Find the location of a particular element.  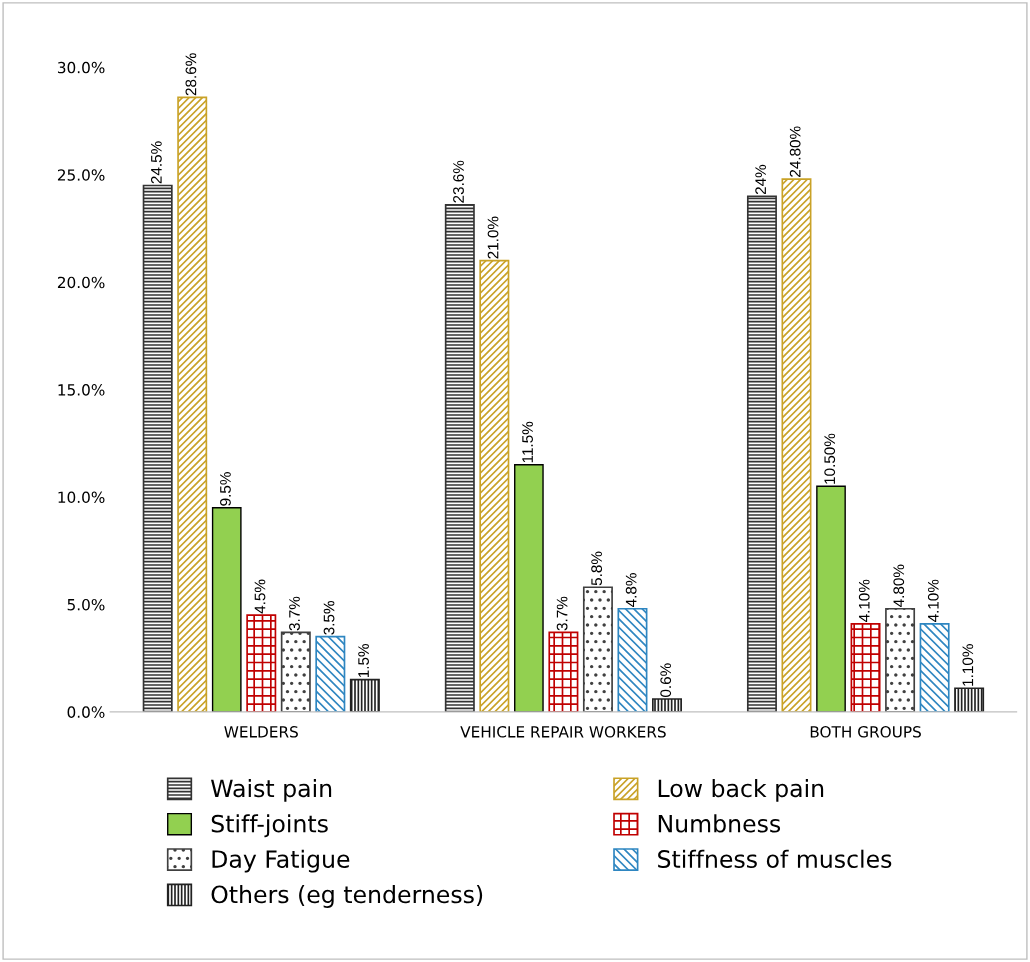

legend-label: Others (eg tenderness) is located at coordinates (347, 896).